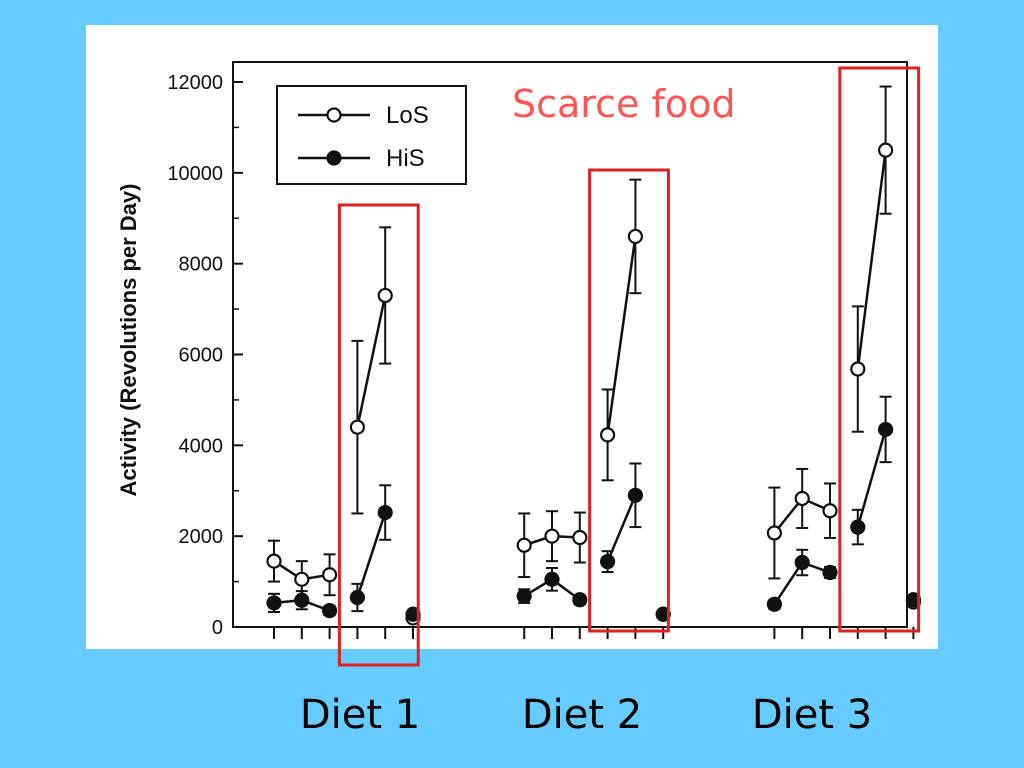 This screenshot has height=768, width=1024. Describe the element at coordinates (201, 356) in the screenshot. I see `y-tick-label: 6000` at that location.